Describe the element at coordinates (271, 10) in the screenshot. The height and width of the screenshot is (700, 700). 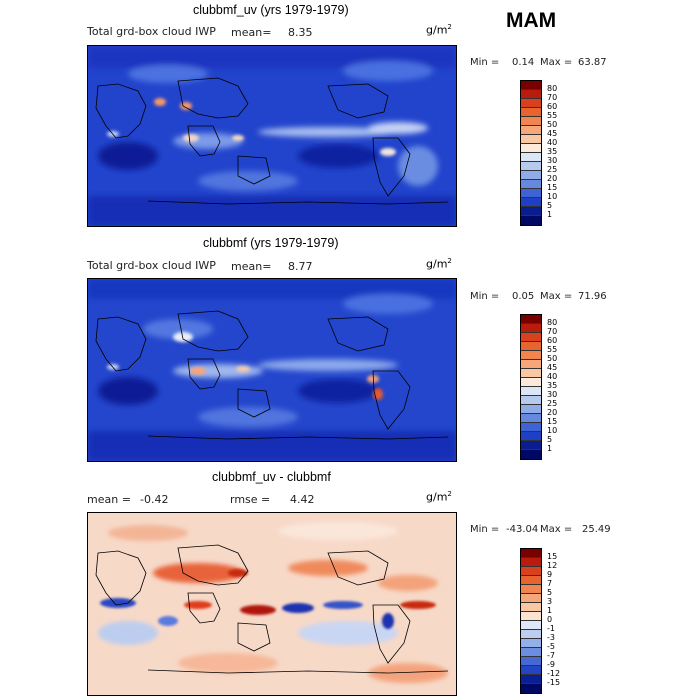
I see `panel1-title: clubbmf_uv (yrs 1979-1979)` at that location.